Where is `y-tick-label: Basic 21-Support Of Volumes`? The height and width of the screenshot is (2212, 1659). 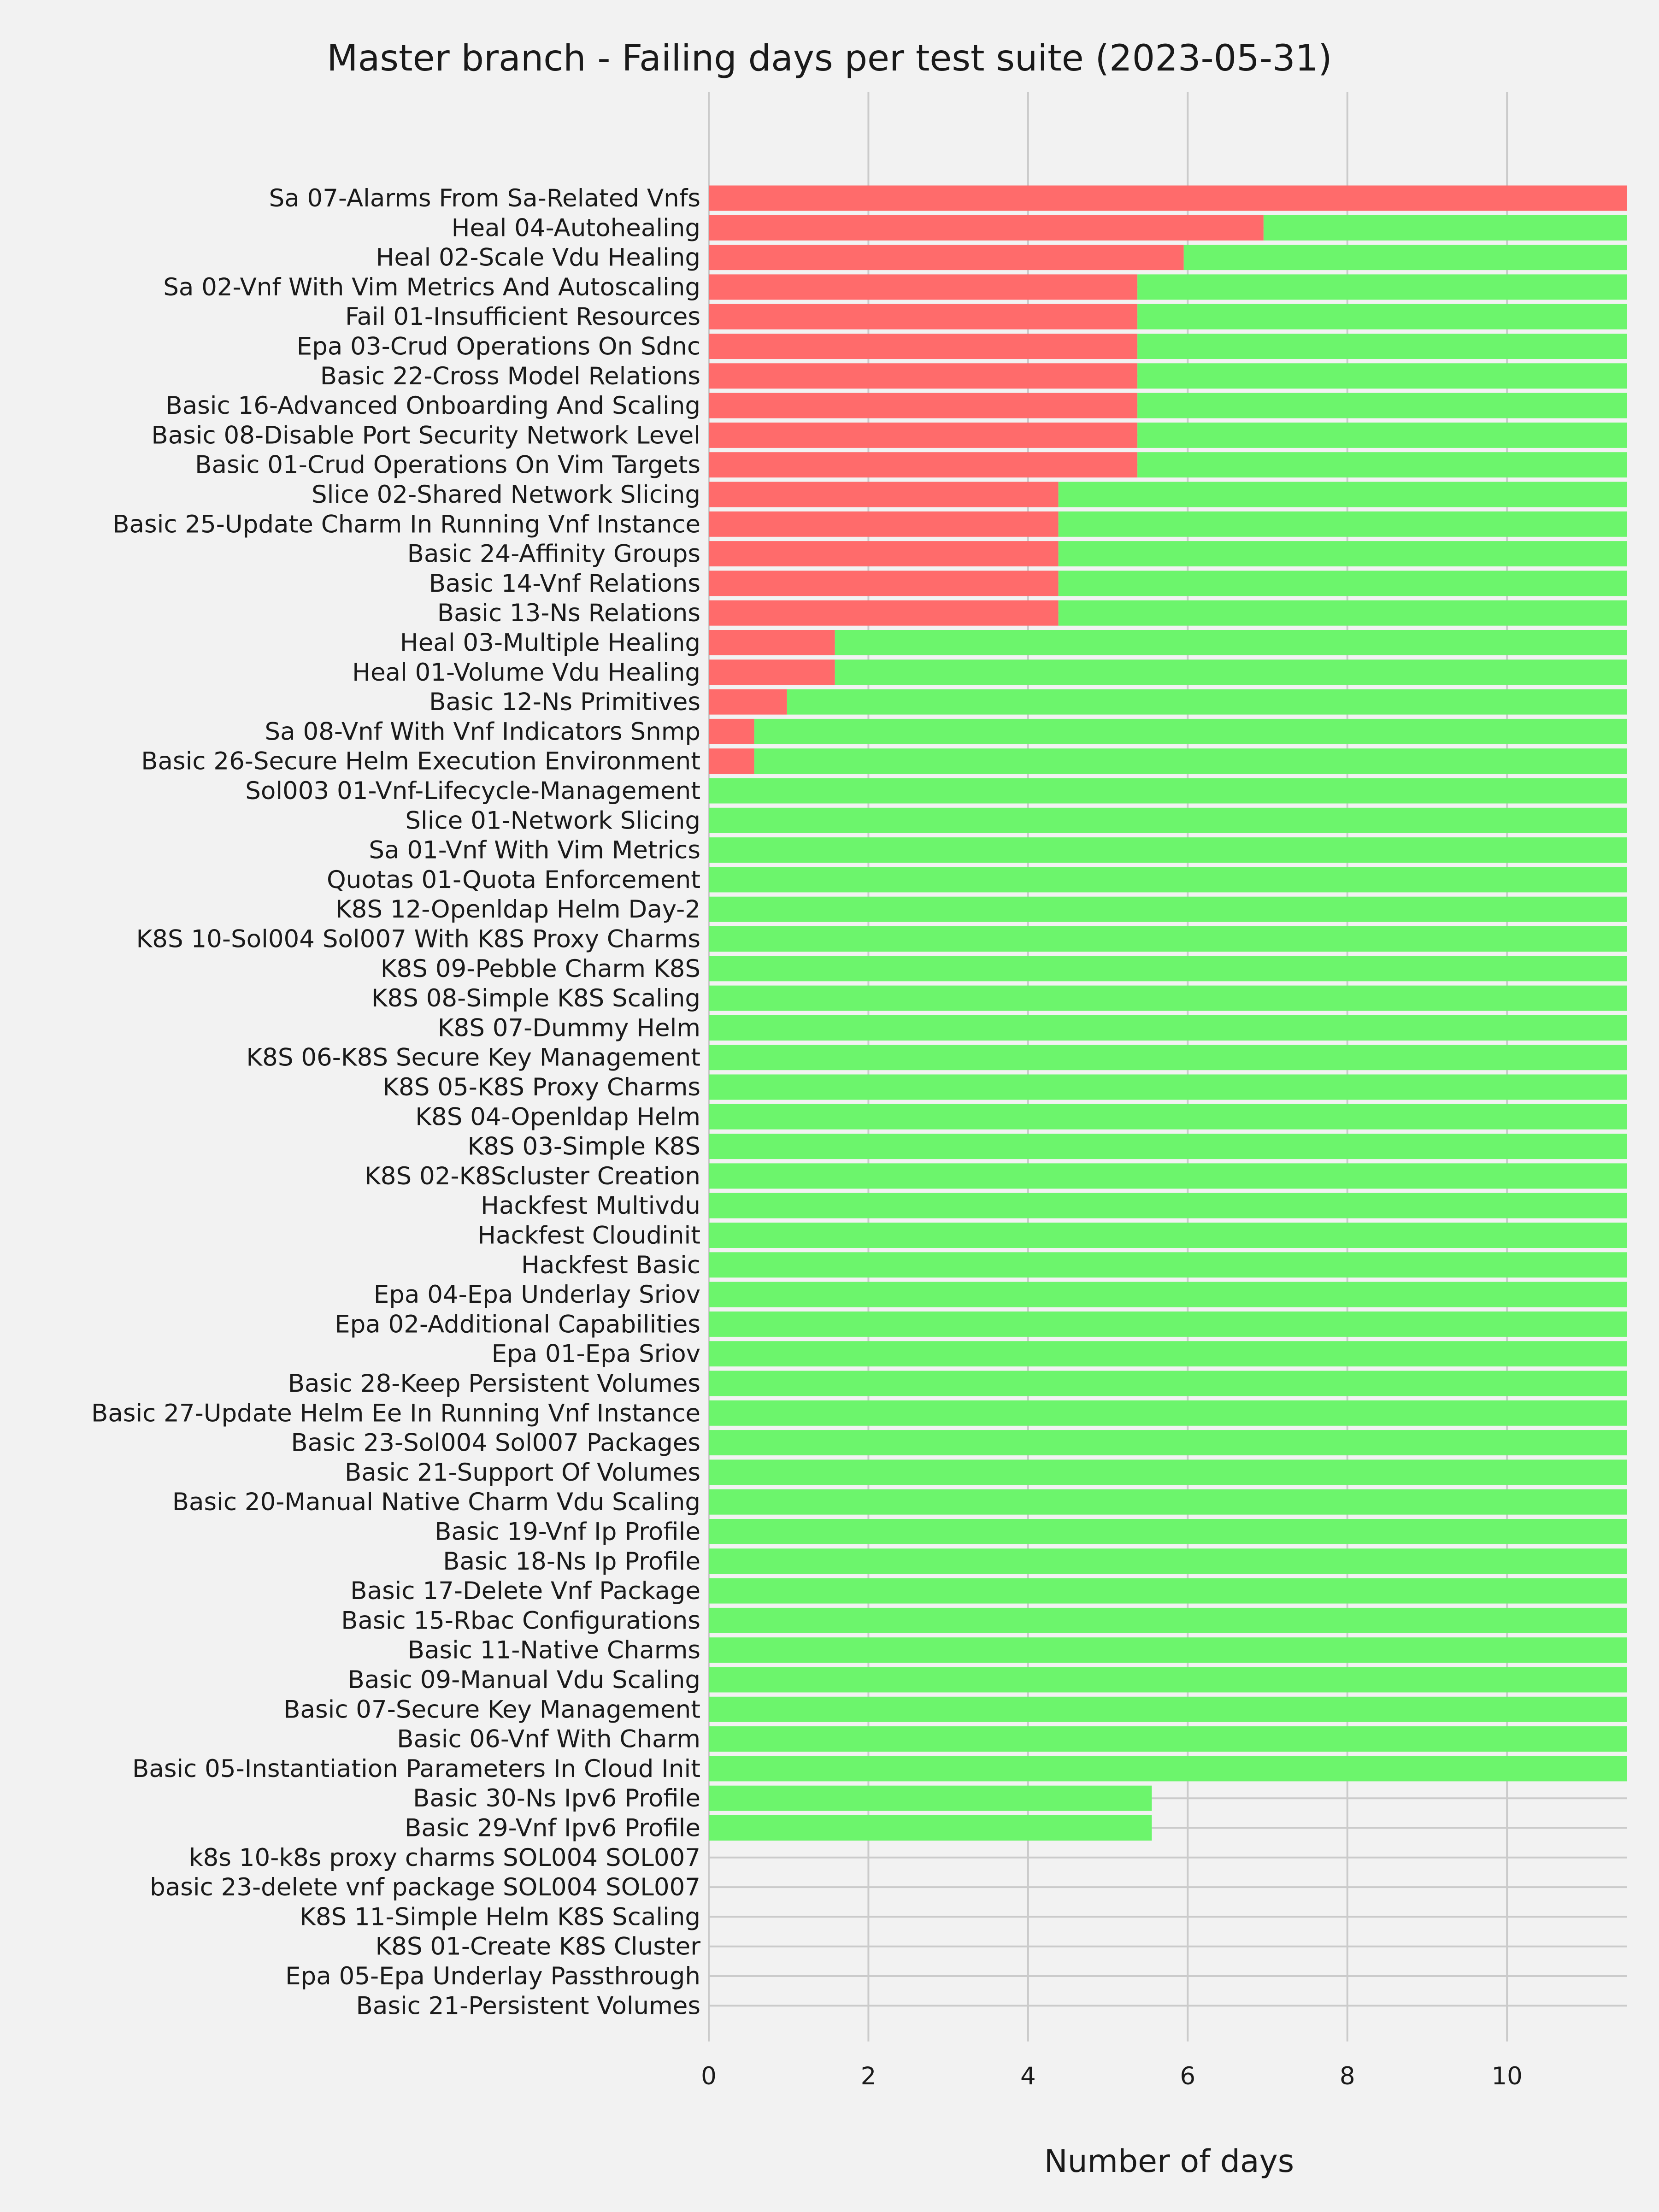 y-tick-label: Basic 21-Support Of Volumes is located at coordinates (522, 1473).